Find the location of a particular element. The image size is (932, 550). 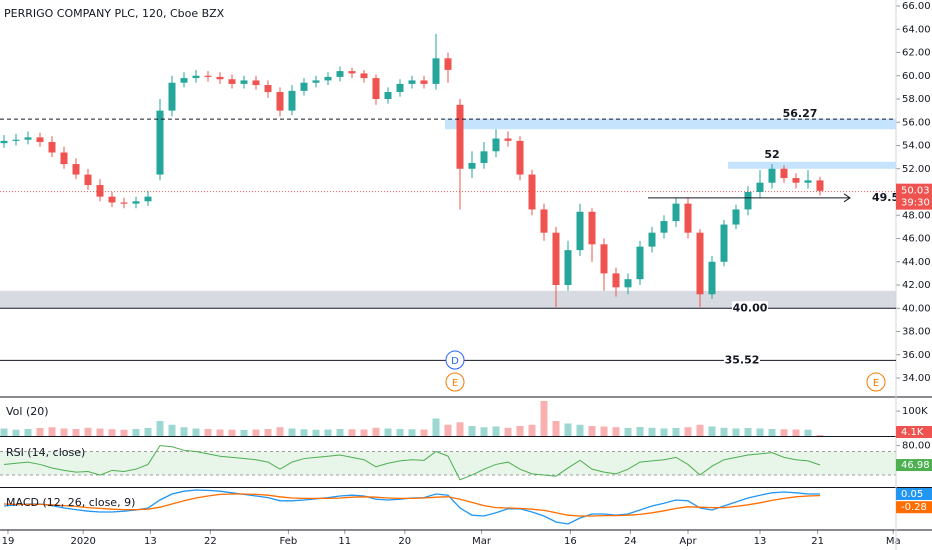

volume-tick-label: 100K is located at coordinates (915, 411).